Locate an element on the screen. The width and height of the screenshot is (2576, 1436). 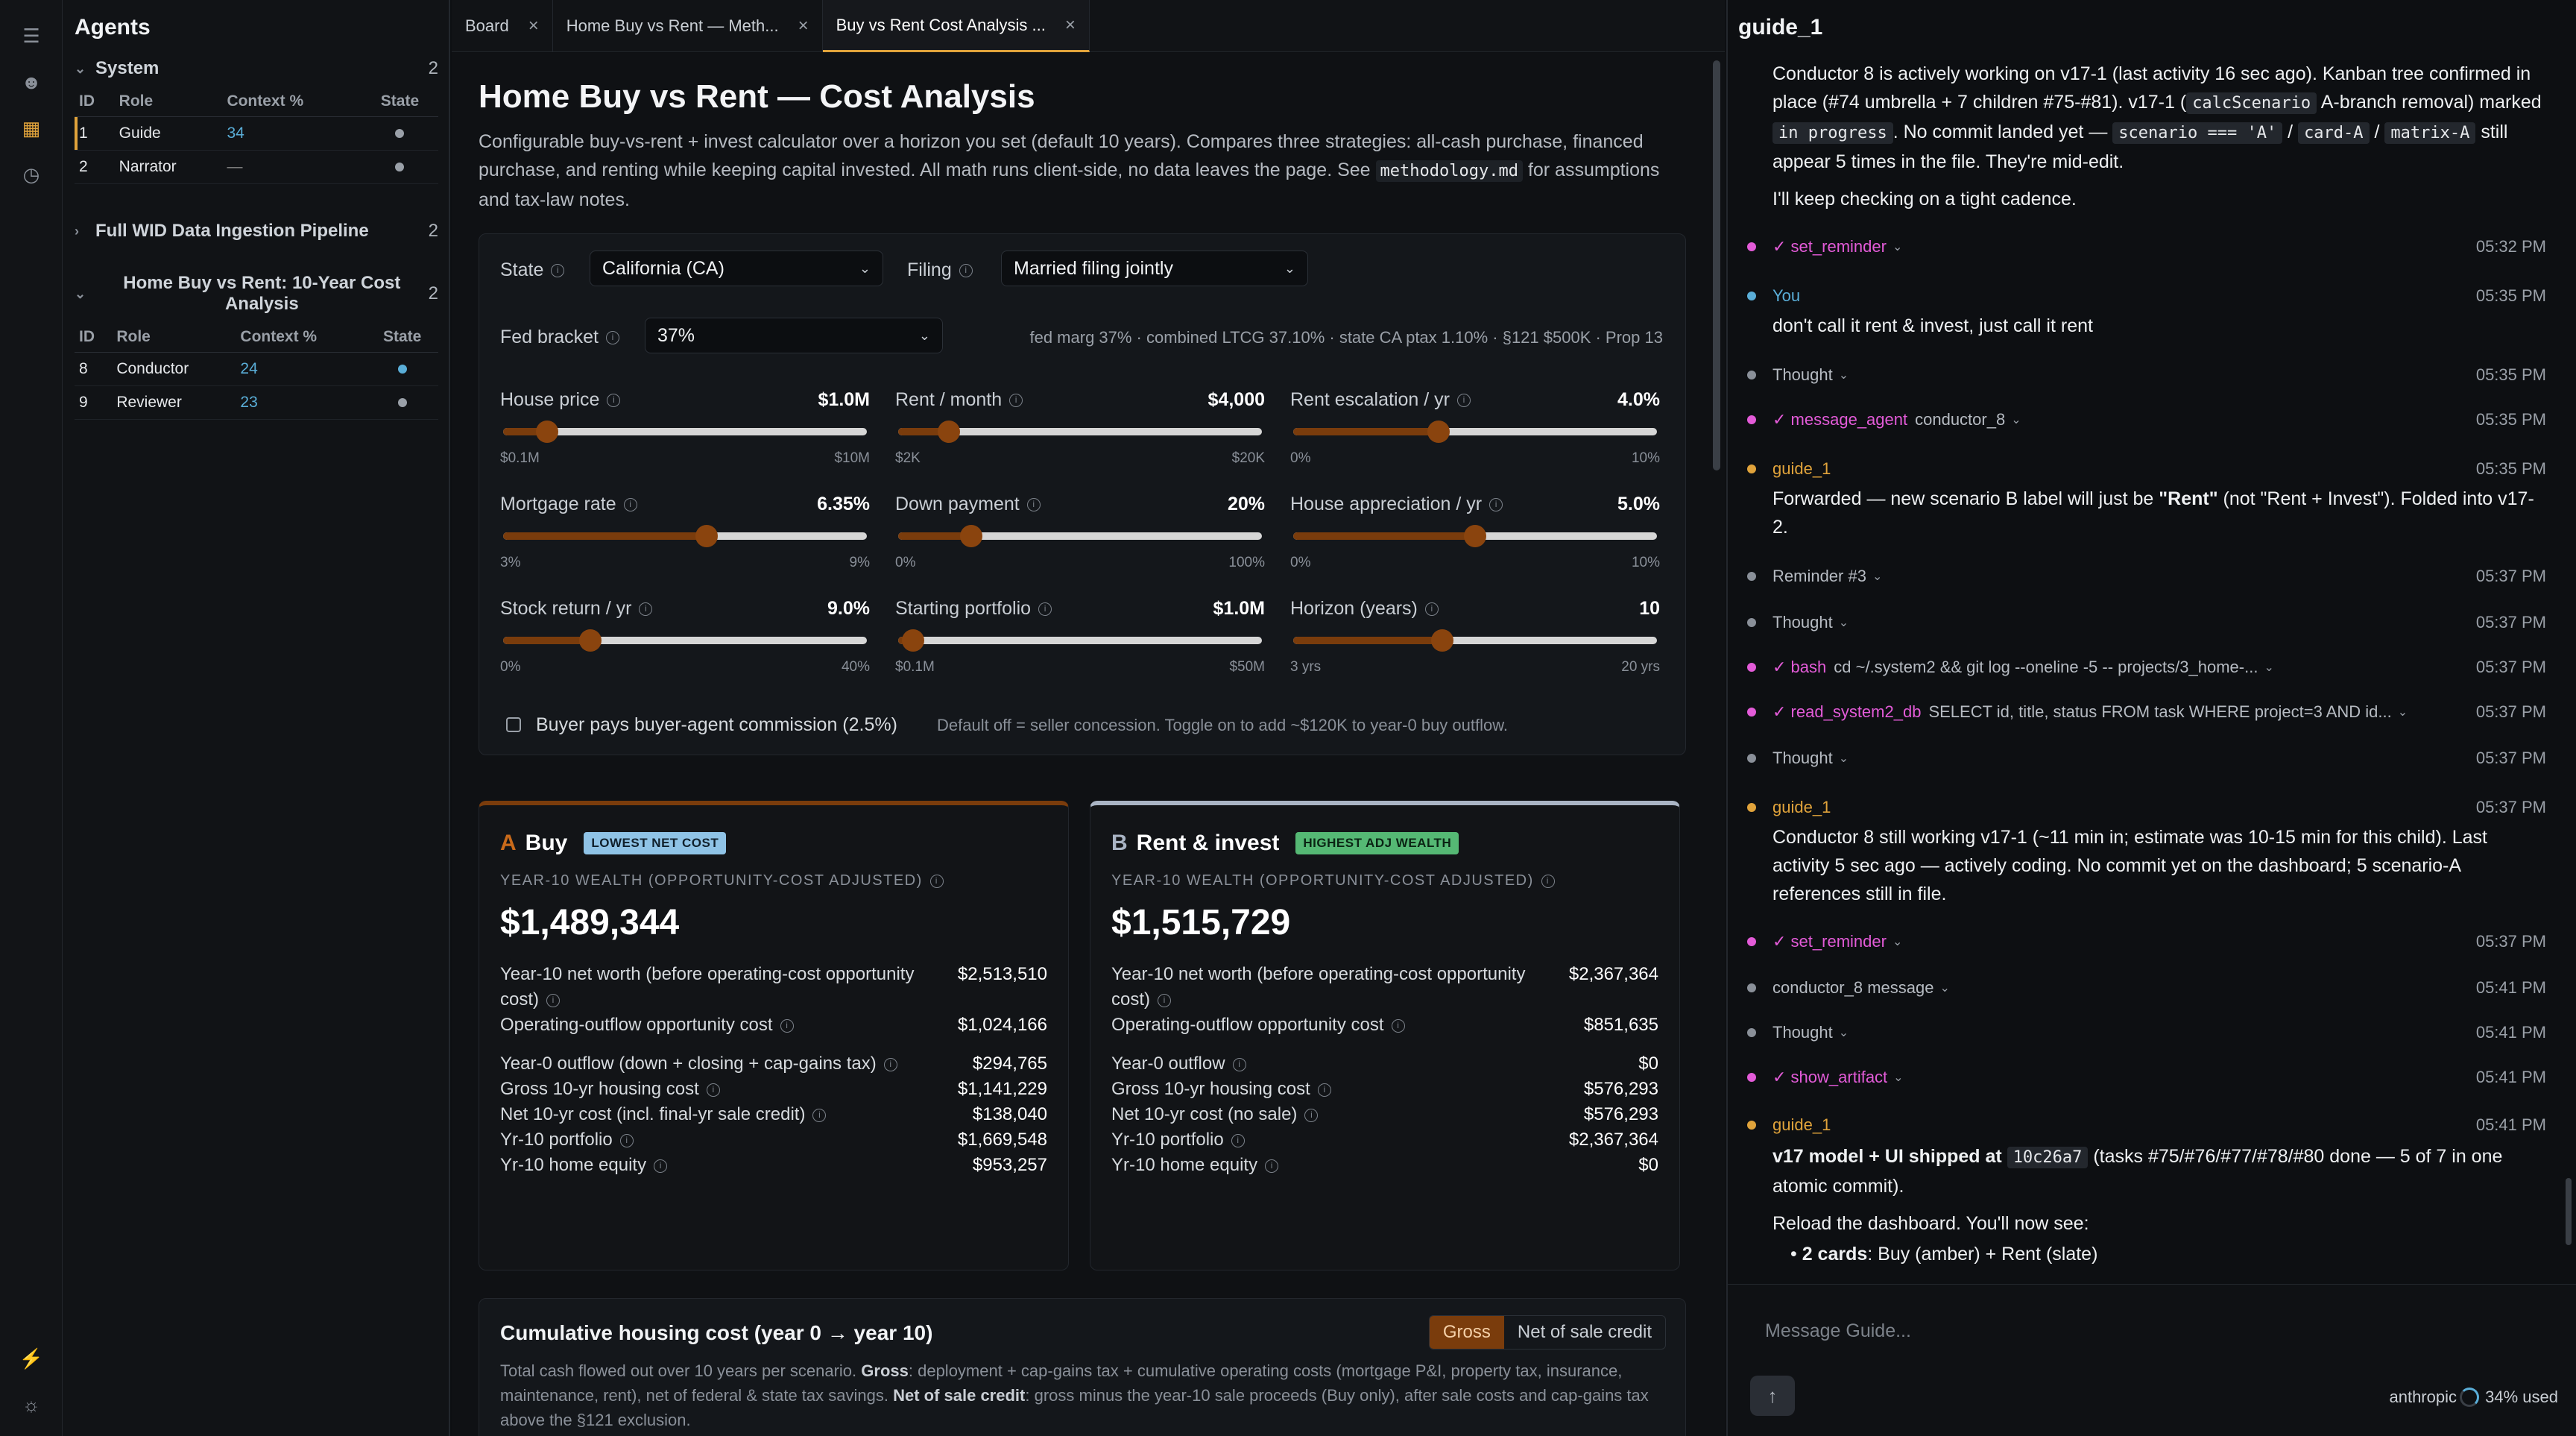
tab-cost-analysis: Buy vs Rent Cost Analysis ... × is located at coordinates (956, 26).